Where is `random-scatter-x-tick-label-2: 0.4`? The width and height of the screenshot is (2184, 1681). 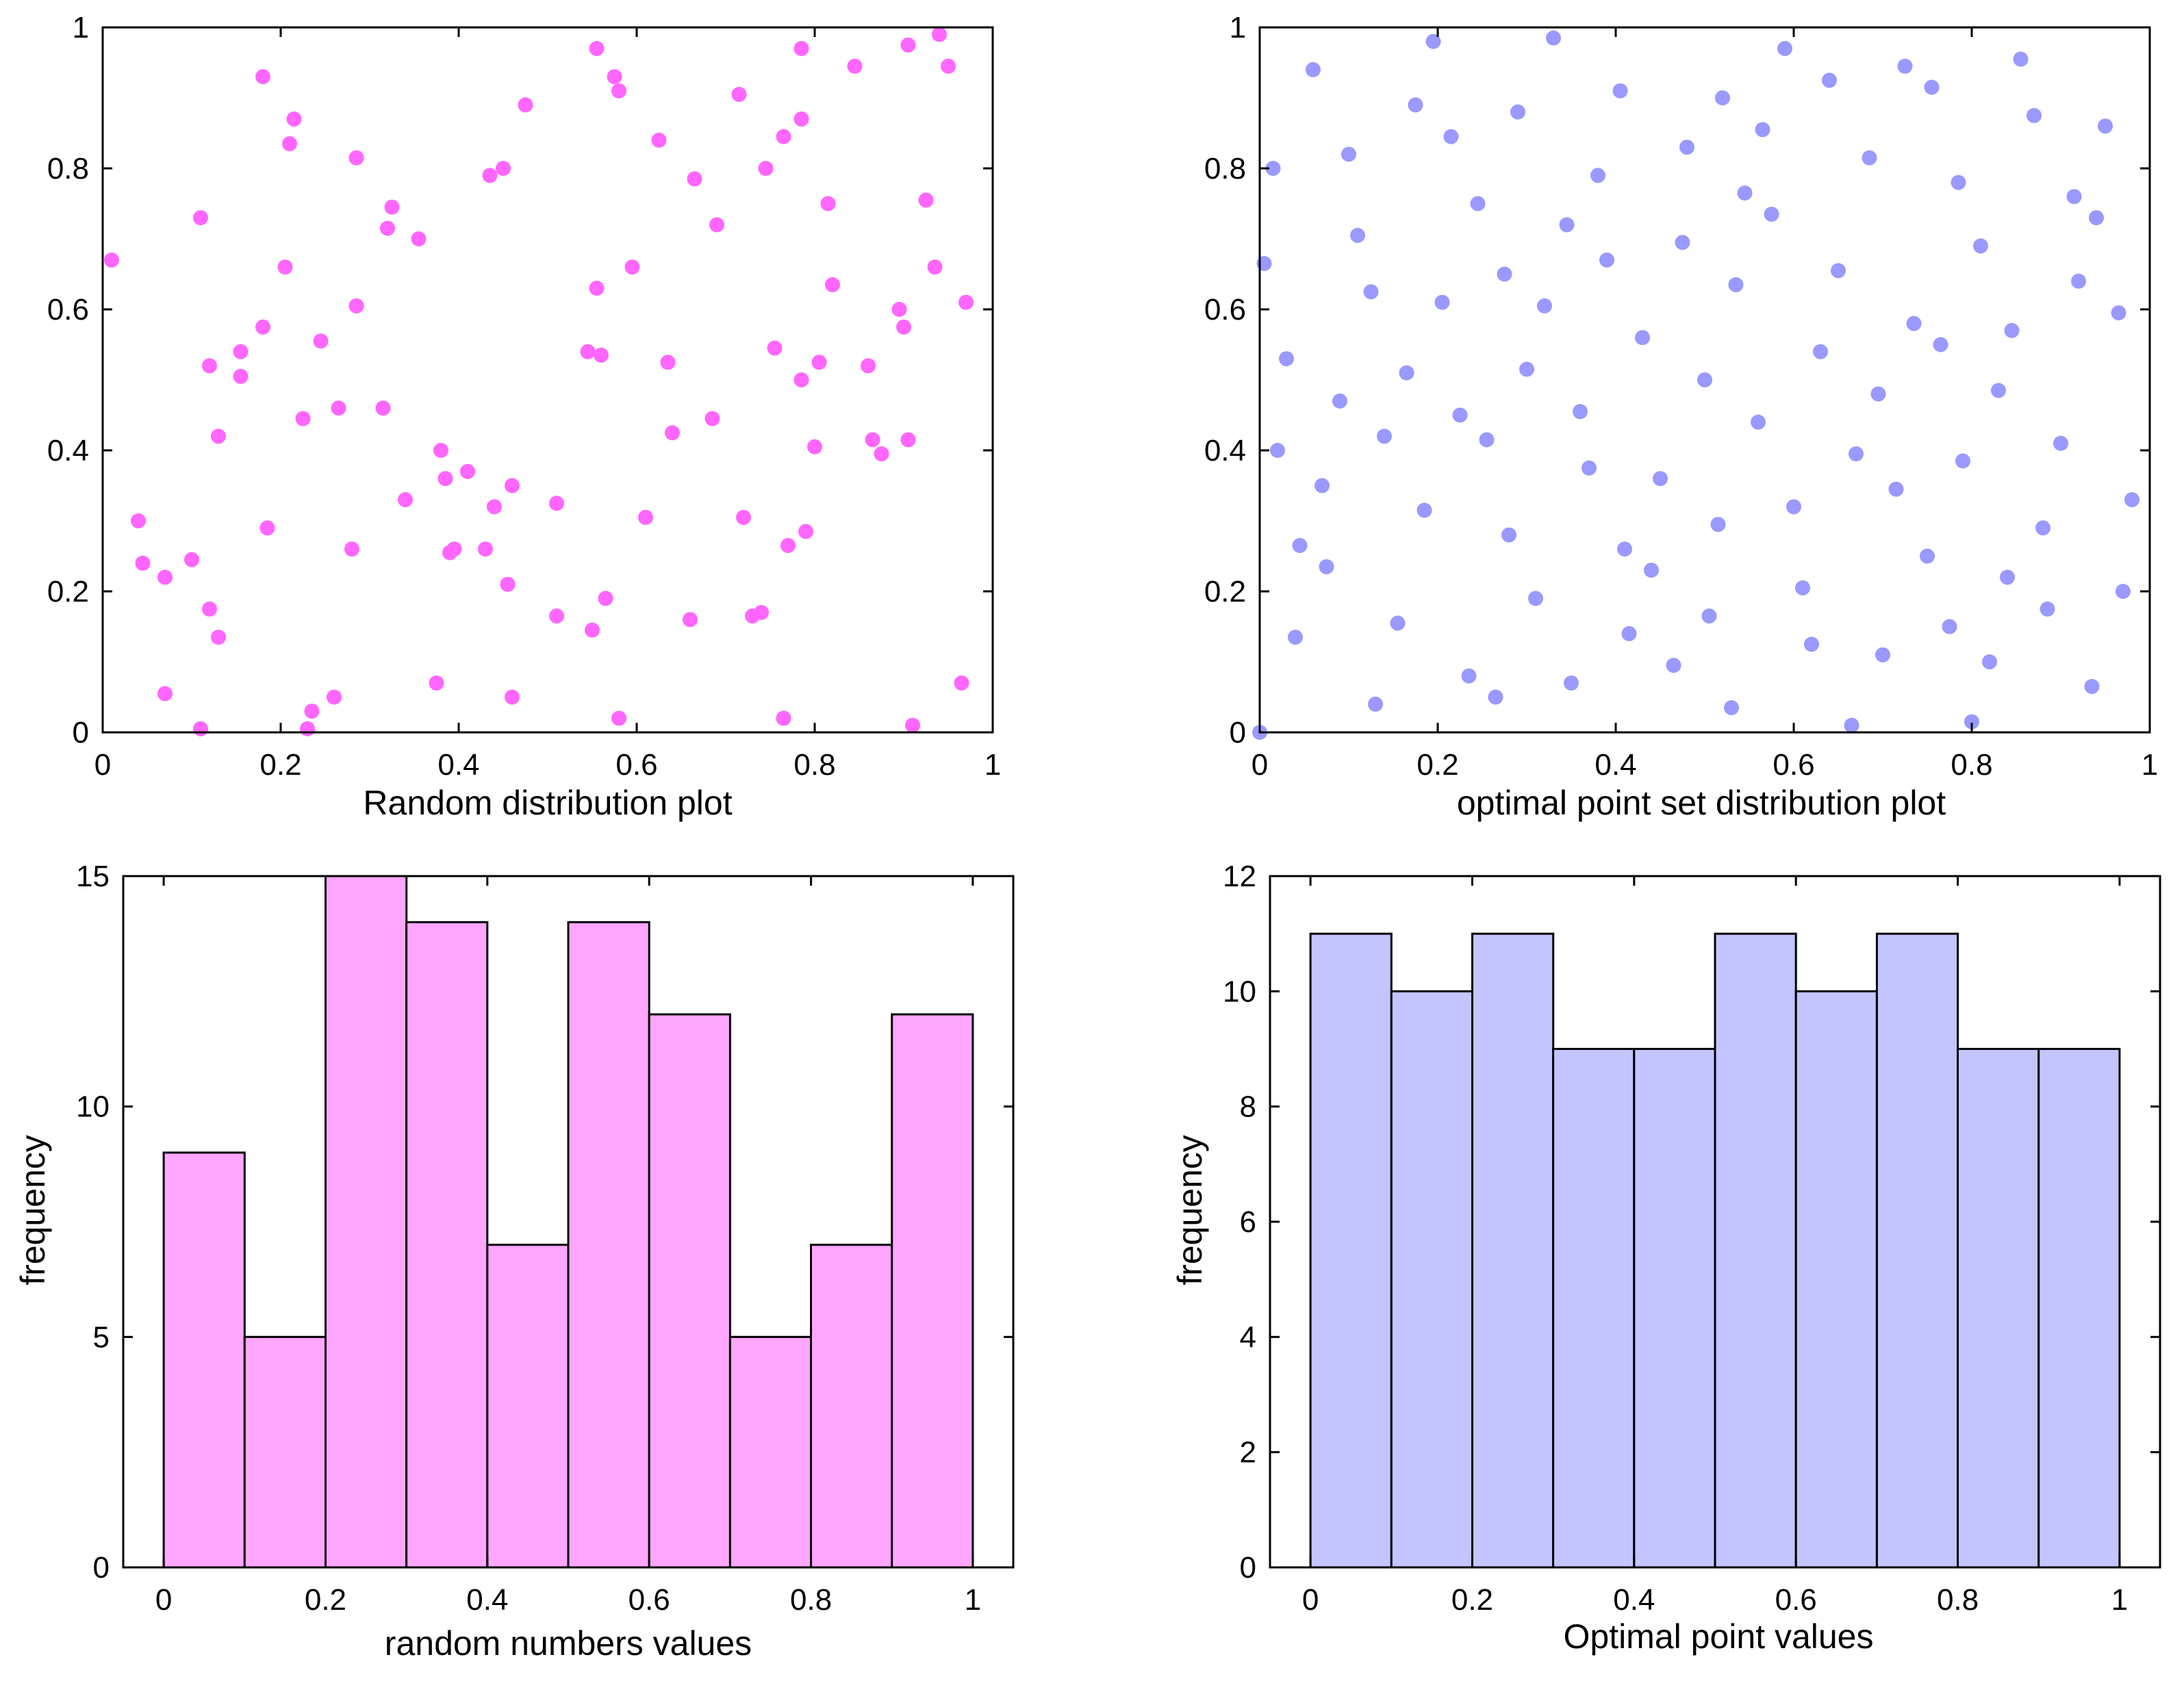 random-scatter-x-tick-label-2: 0.4 is located at coordinates (458, 765).